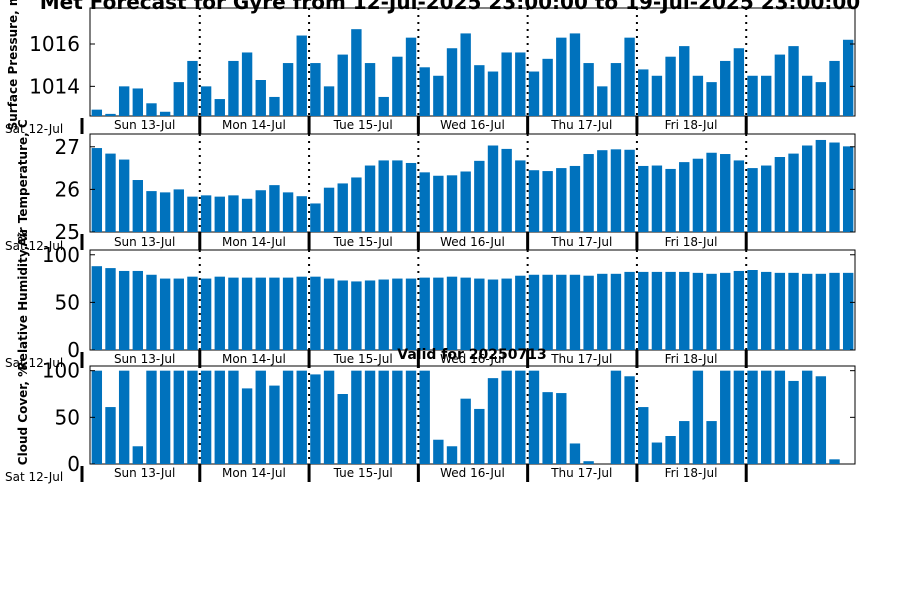 The width and height of the screenshot is (900, 600). Describe the element at coordinates (67, 302) in the screenshot. I see `y-tick-label: 50` at that location.